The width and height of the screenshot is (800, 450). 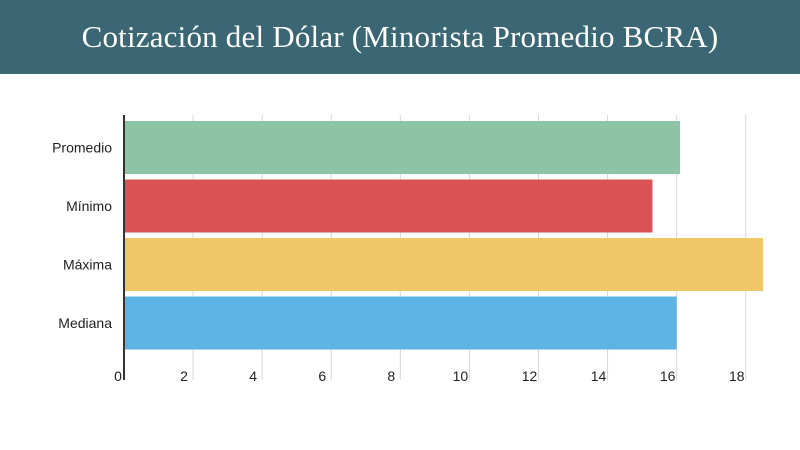 What do you see at coordinates (461, 376) in the screenshot?
I see `x-tick-label: 10` at bounding box center [461, 376].